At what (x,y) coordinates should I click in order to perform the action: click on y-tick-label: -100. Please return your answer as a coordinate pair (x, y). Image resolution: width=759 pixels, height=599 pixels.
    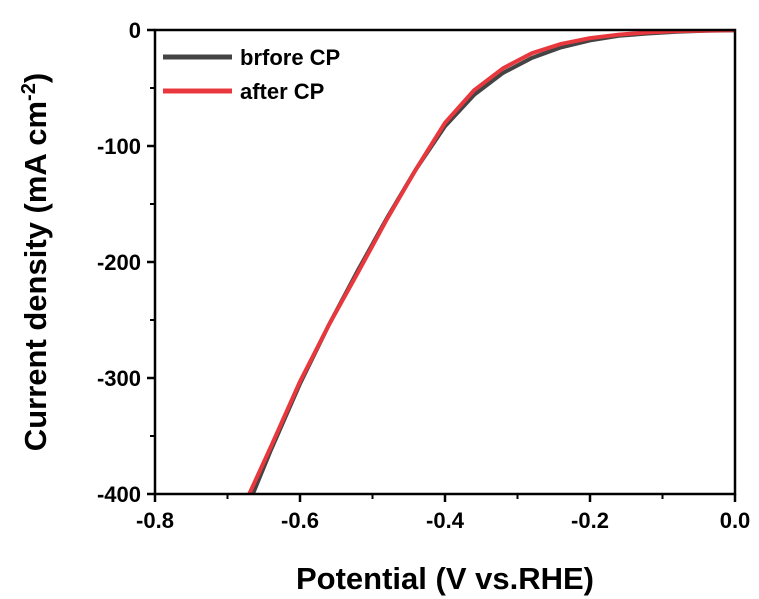
    Looking at the image, I should click on (119, 146).